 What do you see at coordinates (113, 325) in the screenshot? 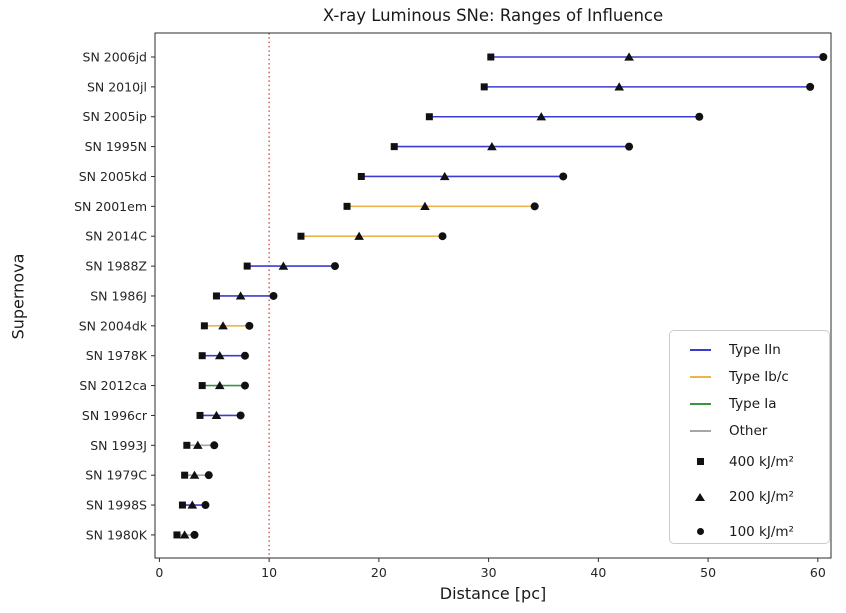
I see `y-tick-label-supernova: SN 2004dk` at bounding box center [113, 325].